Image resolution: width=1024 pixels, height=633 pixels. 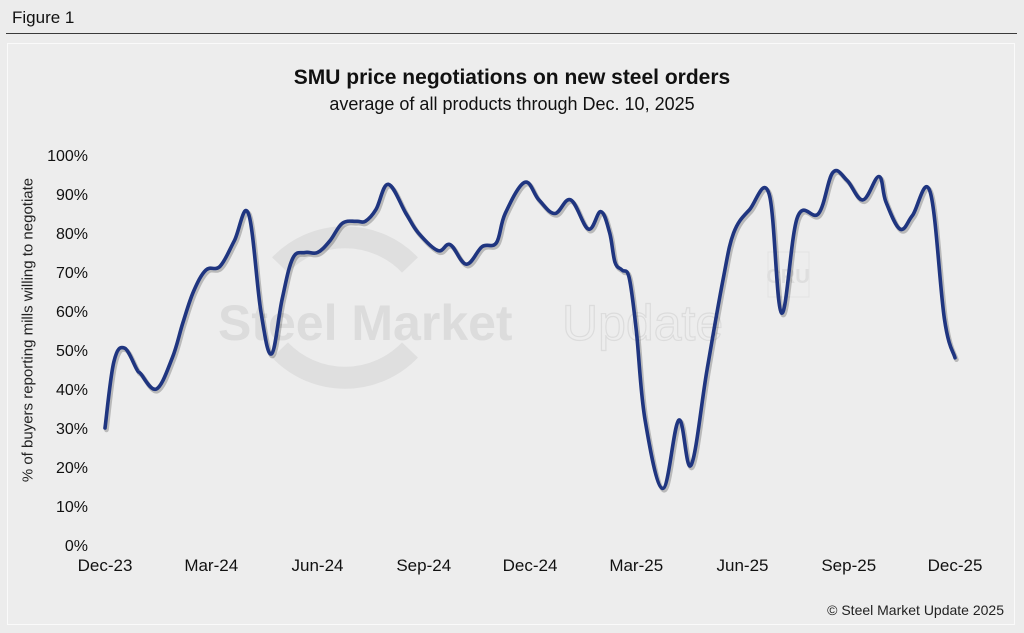 I want to click on watermark-cru-box, so click(x=788, y=274).